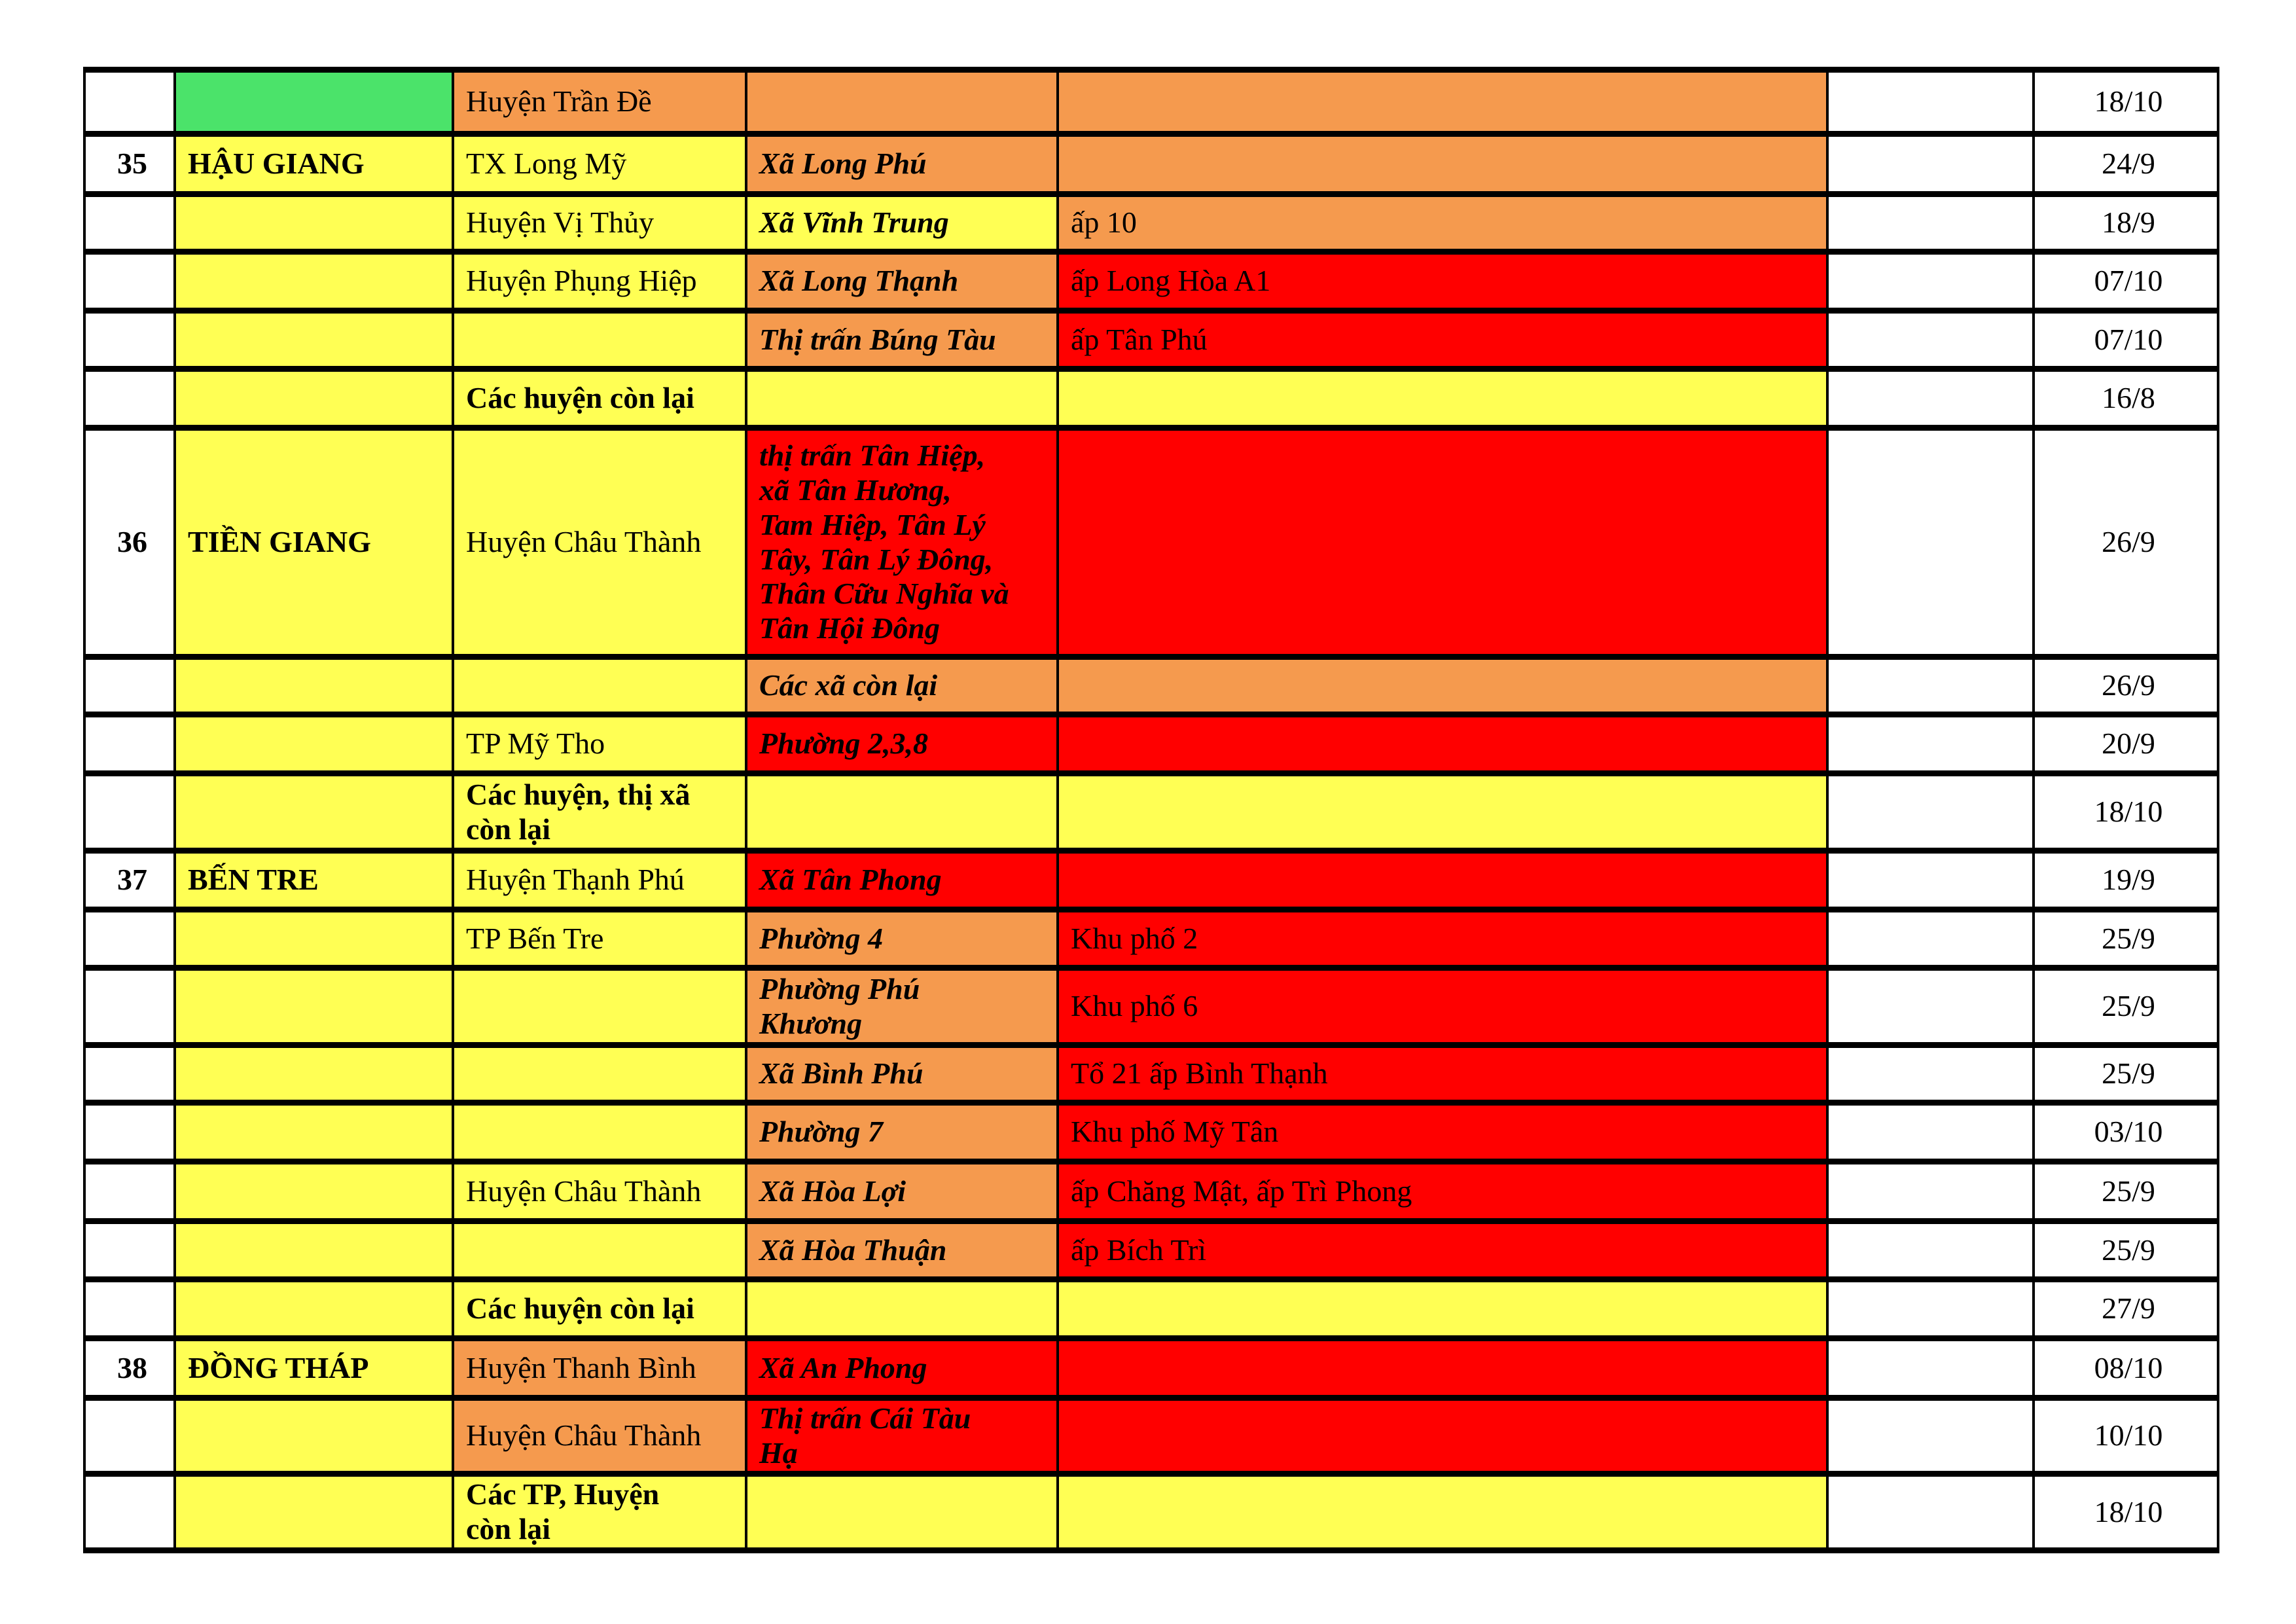 The image size is (2296, 1624). I want to click on cell-province: HẬU GIANG, so click(313, 164).